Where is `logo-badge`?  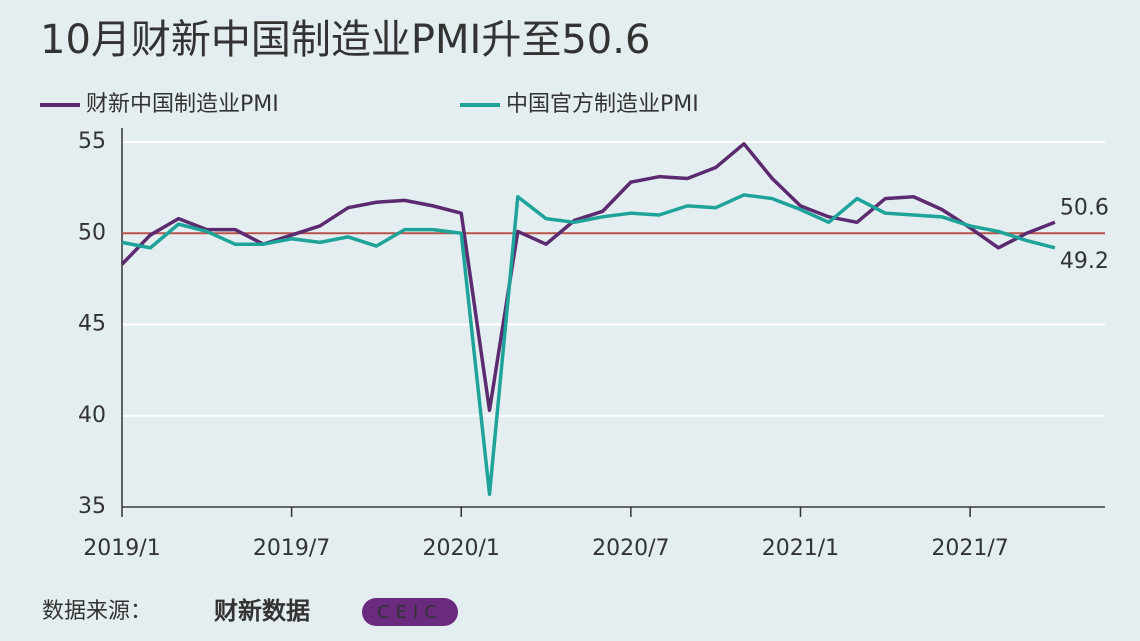 logo-badge is located at coordinates (410, 612).